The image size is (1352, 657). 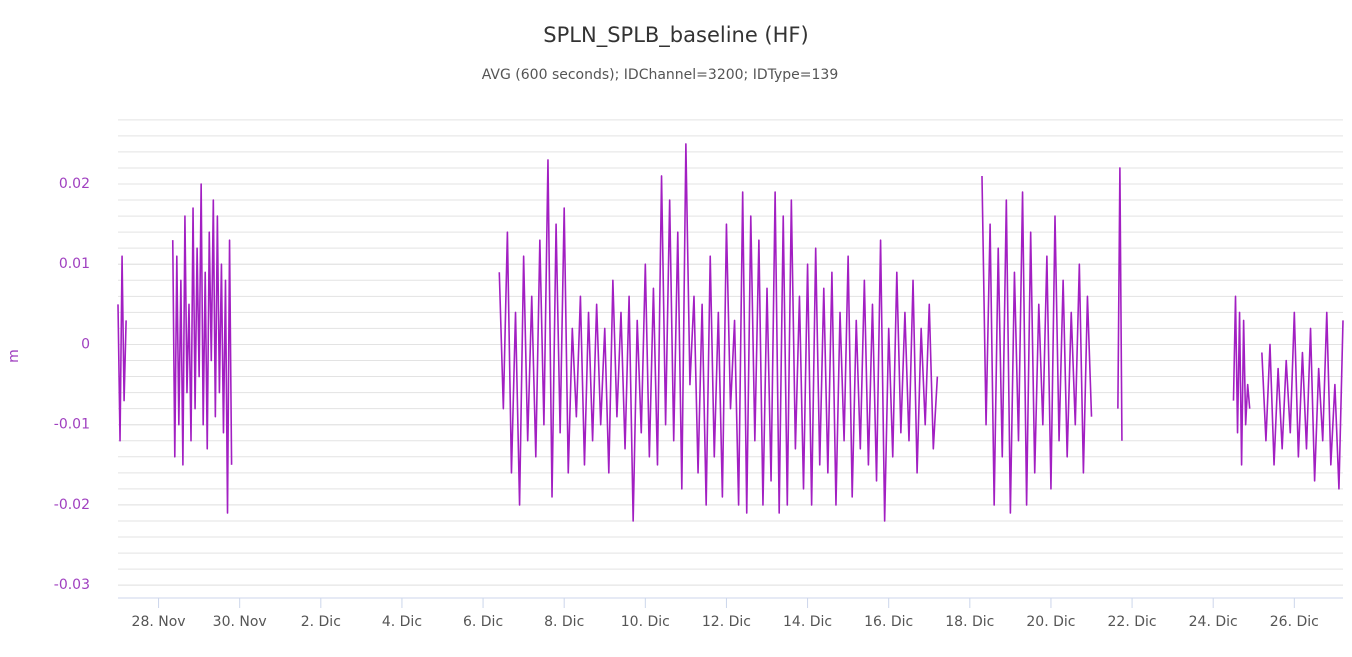 I want to click on x-tick-label: 8. Dic, so click(x=564, y=622).